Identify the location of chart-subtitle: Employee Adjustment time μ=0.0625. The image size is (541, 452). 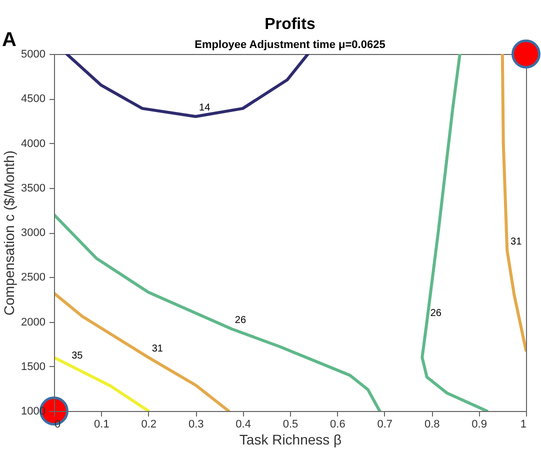
(290, 45).